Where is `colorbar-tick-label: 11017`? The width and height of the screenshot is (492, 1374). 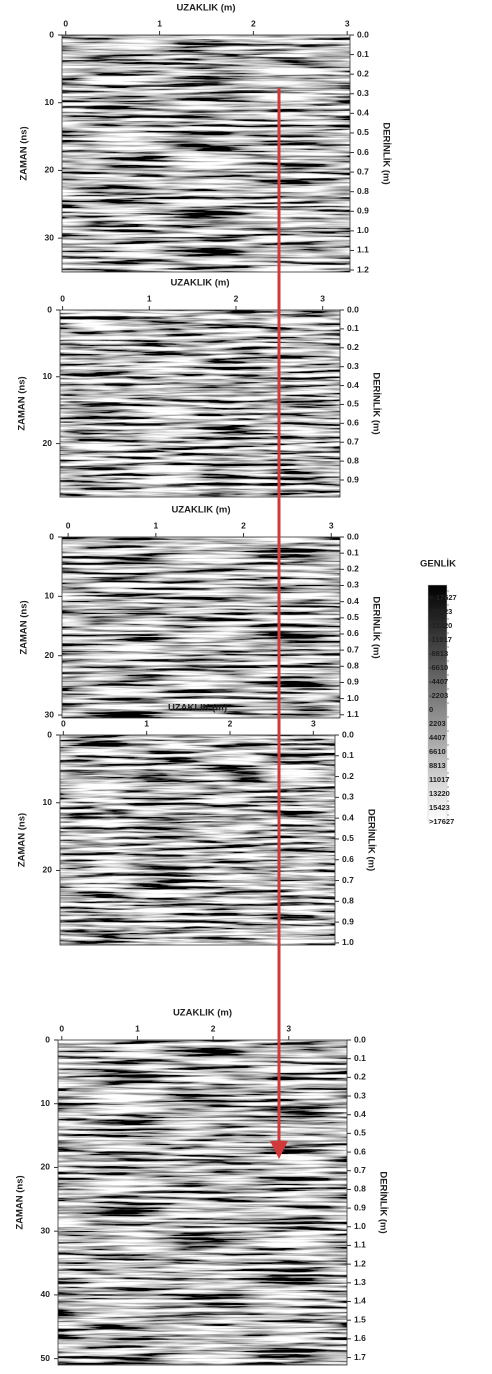
colorbar-tick-label: 11017 is located at coordinates (439, 779).